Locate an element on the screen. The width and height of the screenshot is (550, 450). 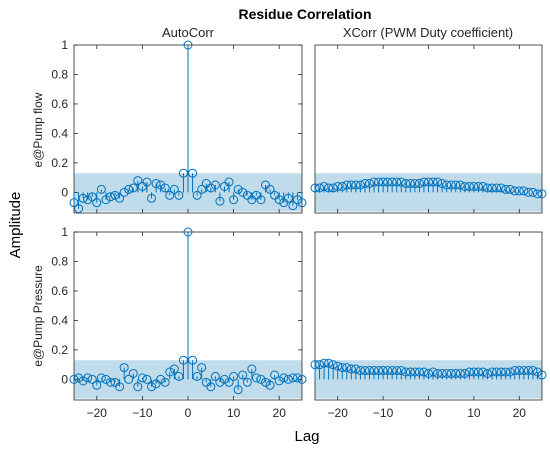
row-label-pump-flow: e@Pump flow is located at coordinates (38, 129).